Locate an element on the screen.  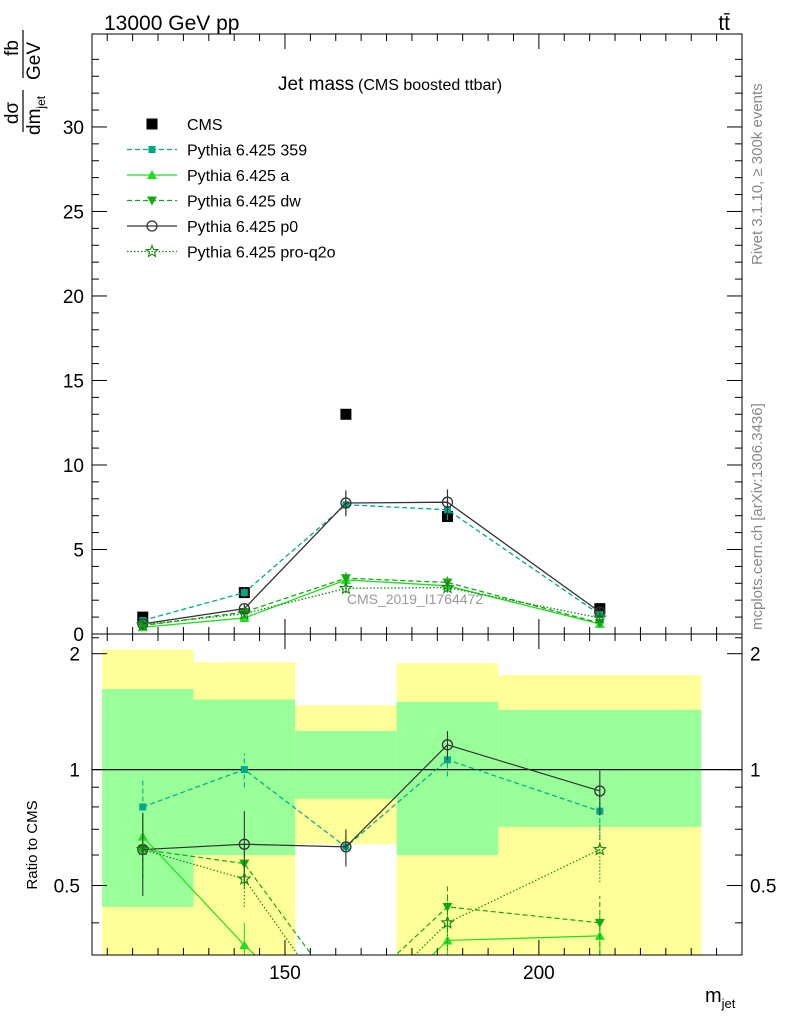
ratio-y-tick-label: 2 is located at coordinates (74, 655).